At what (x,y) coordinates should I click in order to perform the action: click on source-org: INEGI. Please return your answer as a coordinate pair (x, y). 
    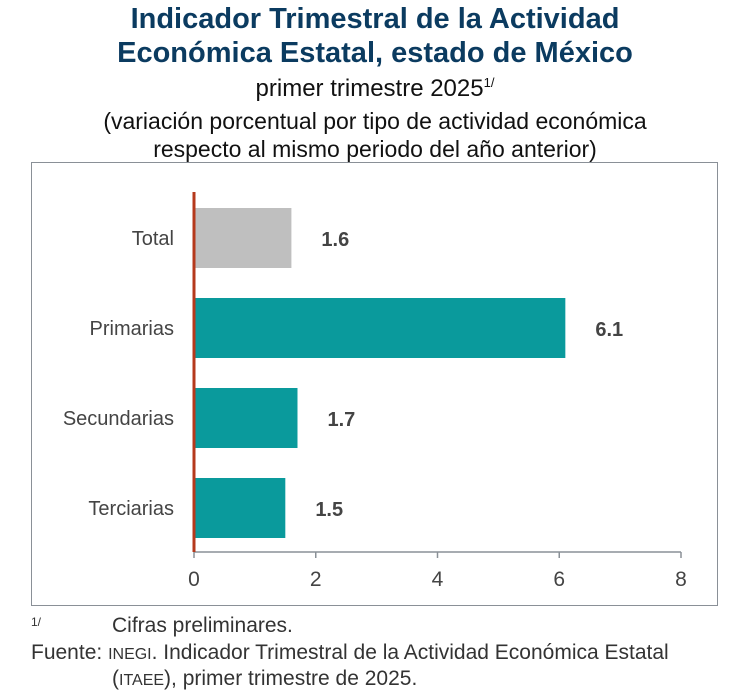
    Looking at the image, I should click on (130, 654).